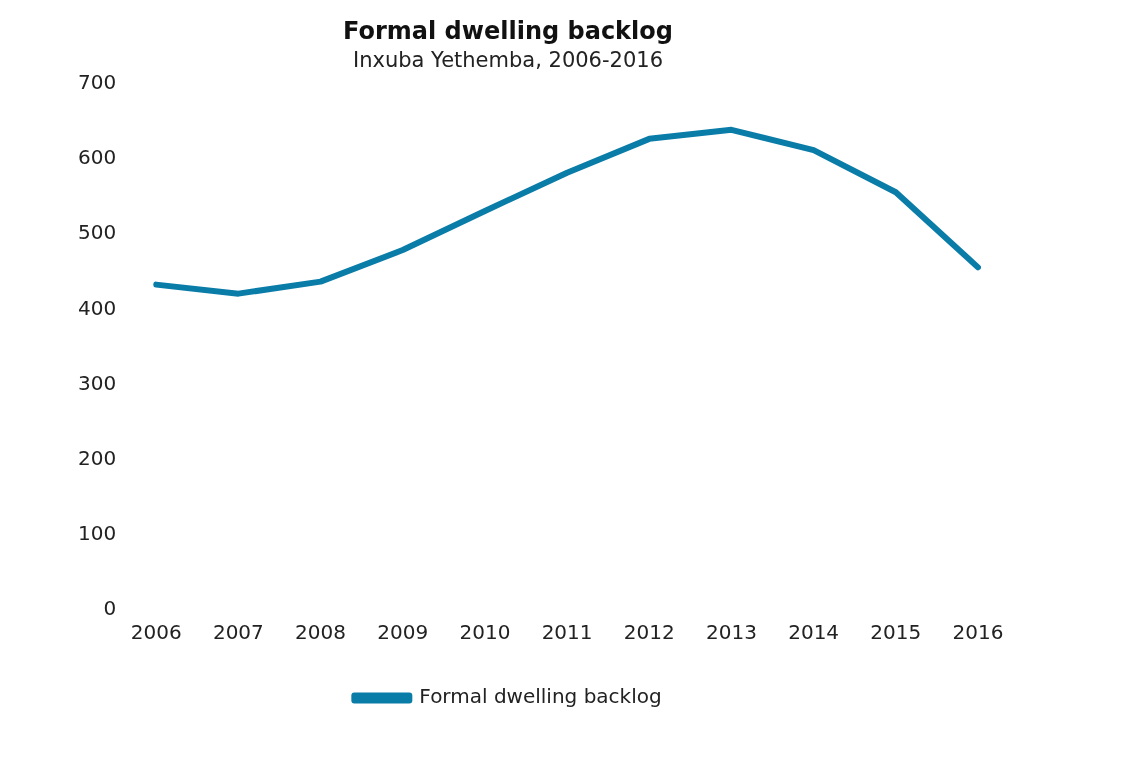 Image resolution: width=1146 pixels, height=781 pixels. What do you see at coordinates (320, 632) in the screenshot?
I see `x-tick-label: 2008` at bounding box center [320, 632].